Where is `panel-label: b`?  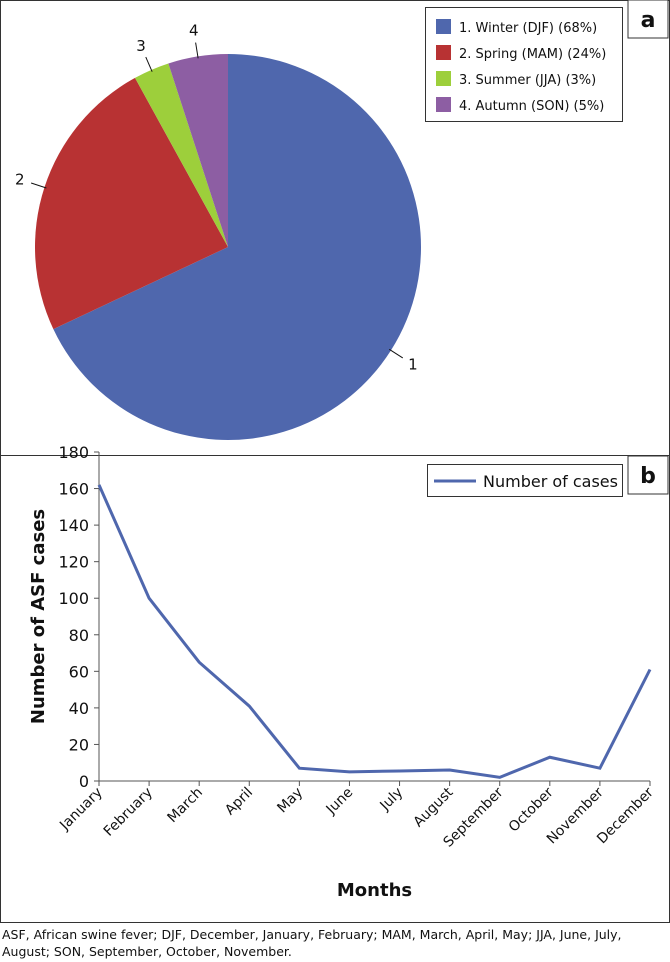 panel-label: b is located at coordinates (648, 476).